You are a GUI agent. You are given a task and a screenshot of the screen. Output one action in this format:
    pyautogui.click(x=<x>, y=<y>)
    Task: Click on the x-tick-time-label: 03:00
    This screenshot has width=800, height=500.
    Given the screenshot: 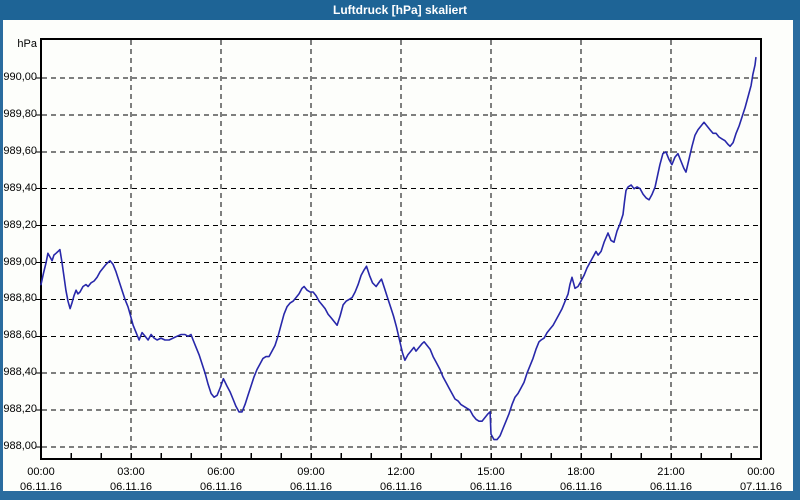 What is the action you would take?
    pyautogui.click(x=131, y=472)
    